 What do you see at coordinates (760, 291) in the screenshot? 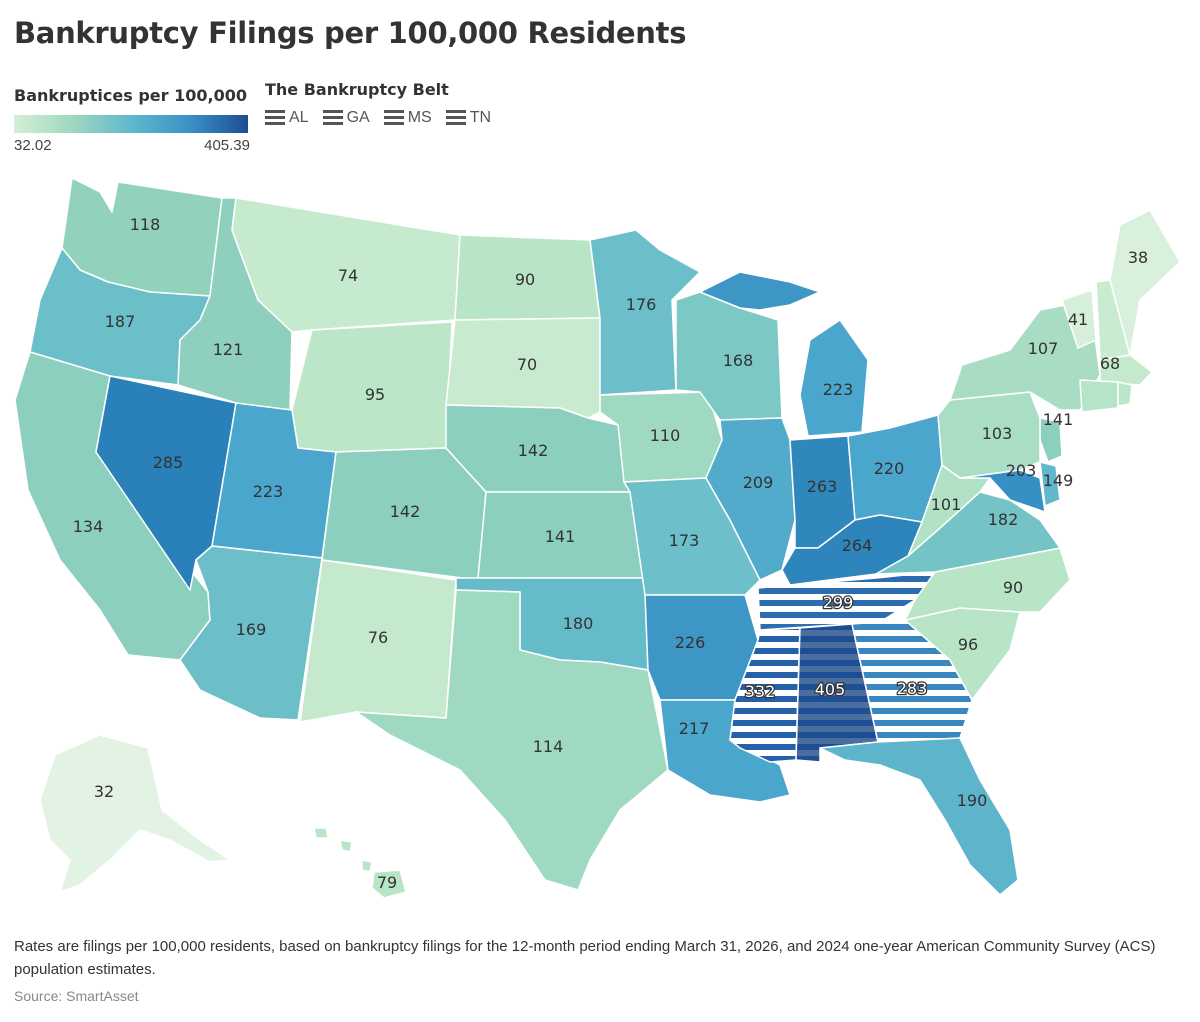
I see `state-mi-up` at bounding box center [760, 291].